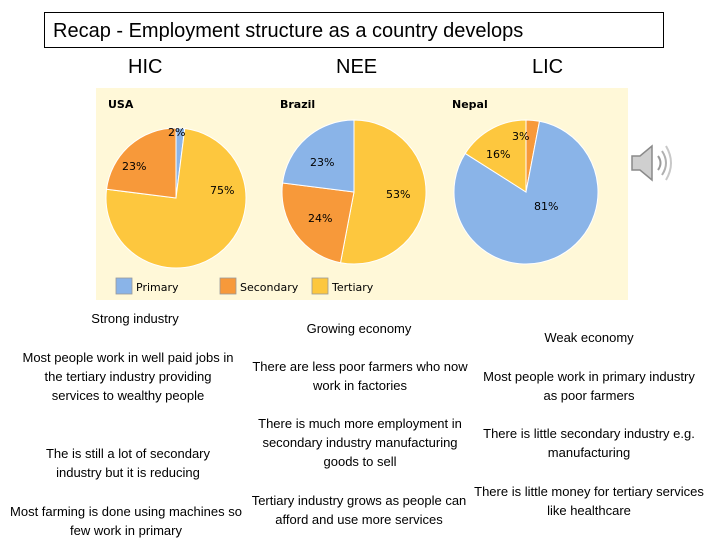 The image size is (720, 540). I want to click on pct-label-brazil-tertiary: 53%, so click(398, 194).